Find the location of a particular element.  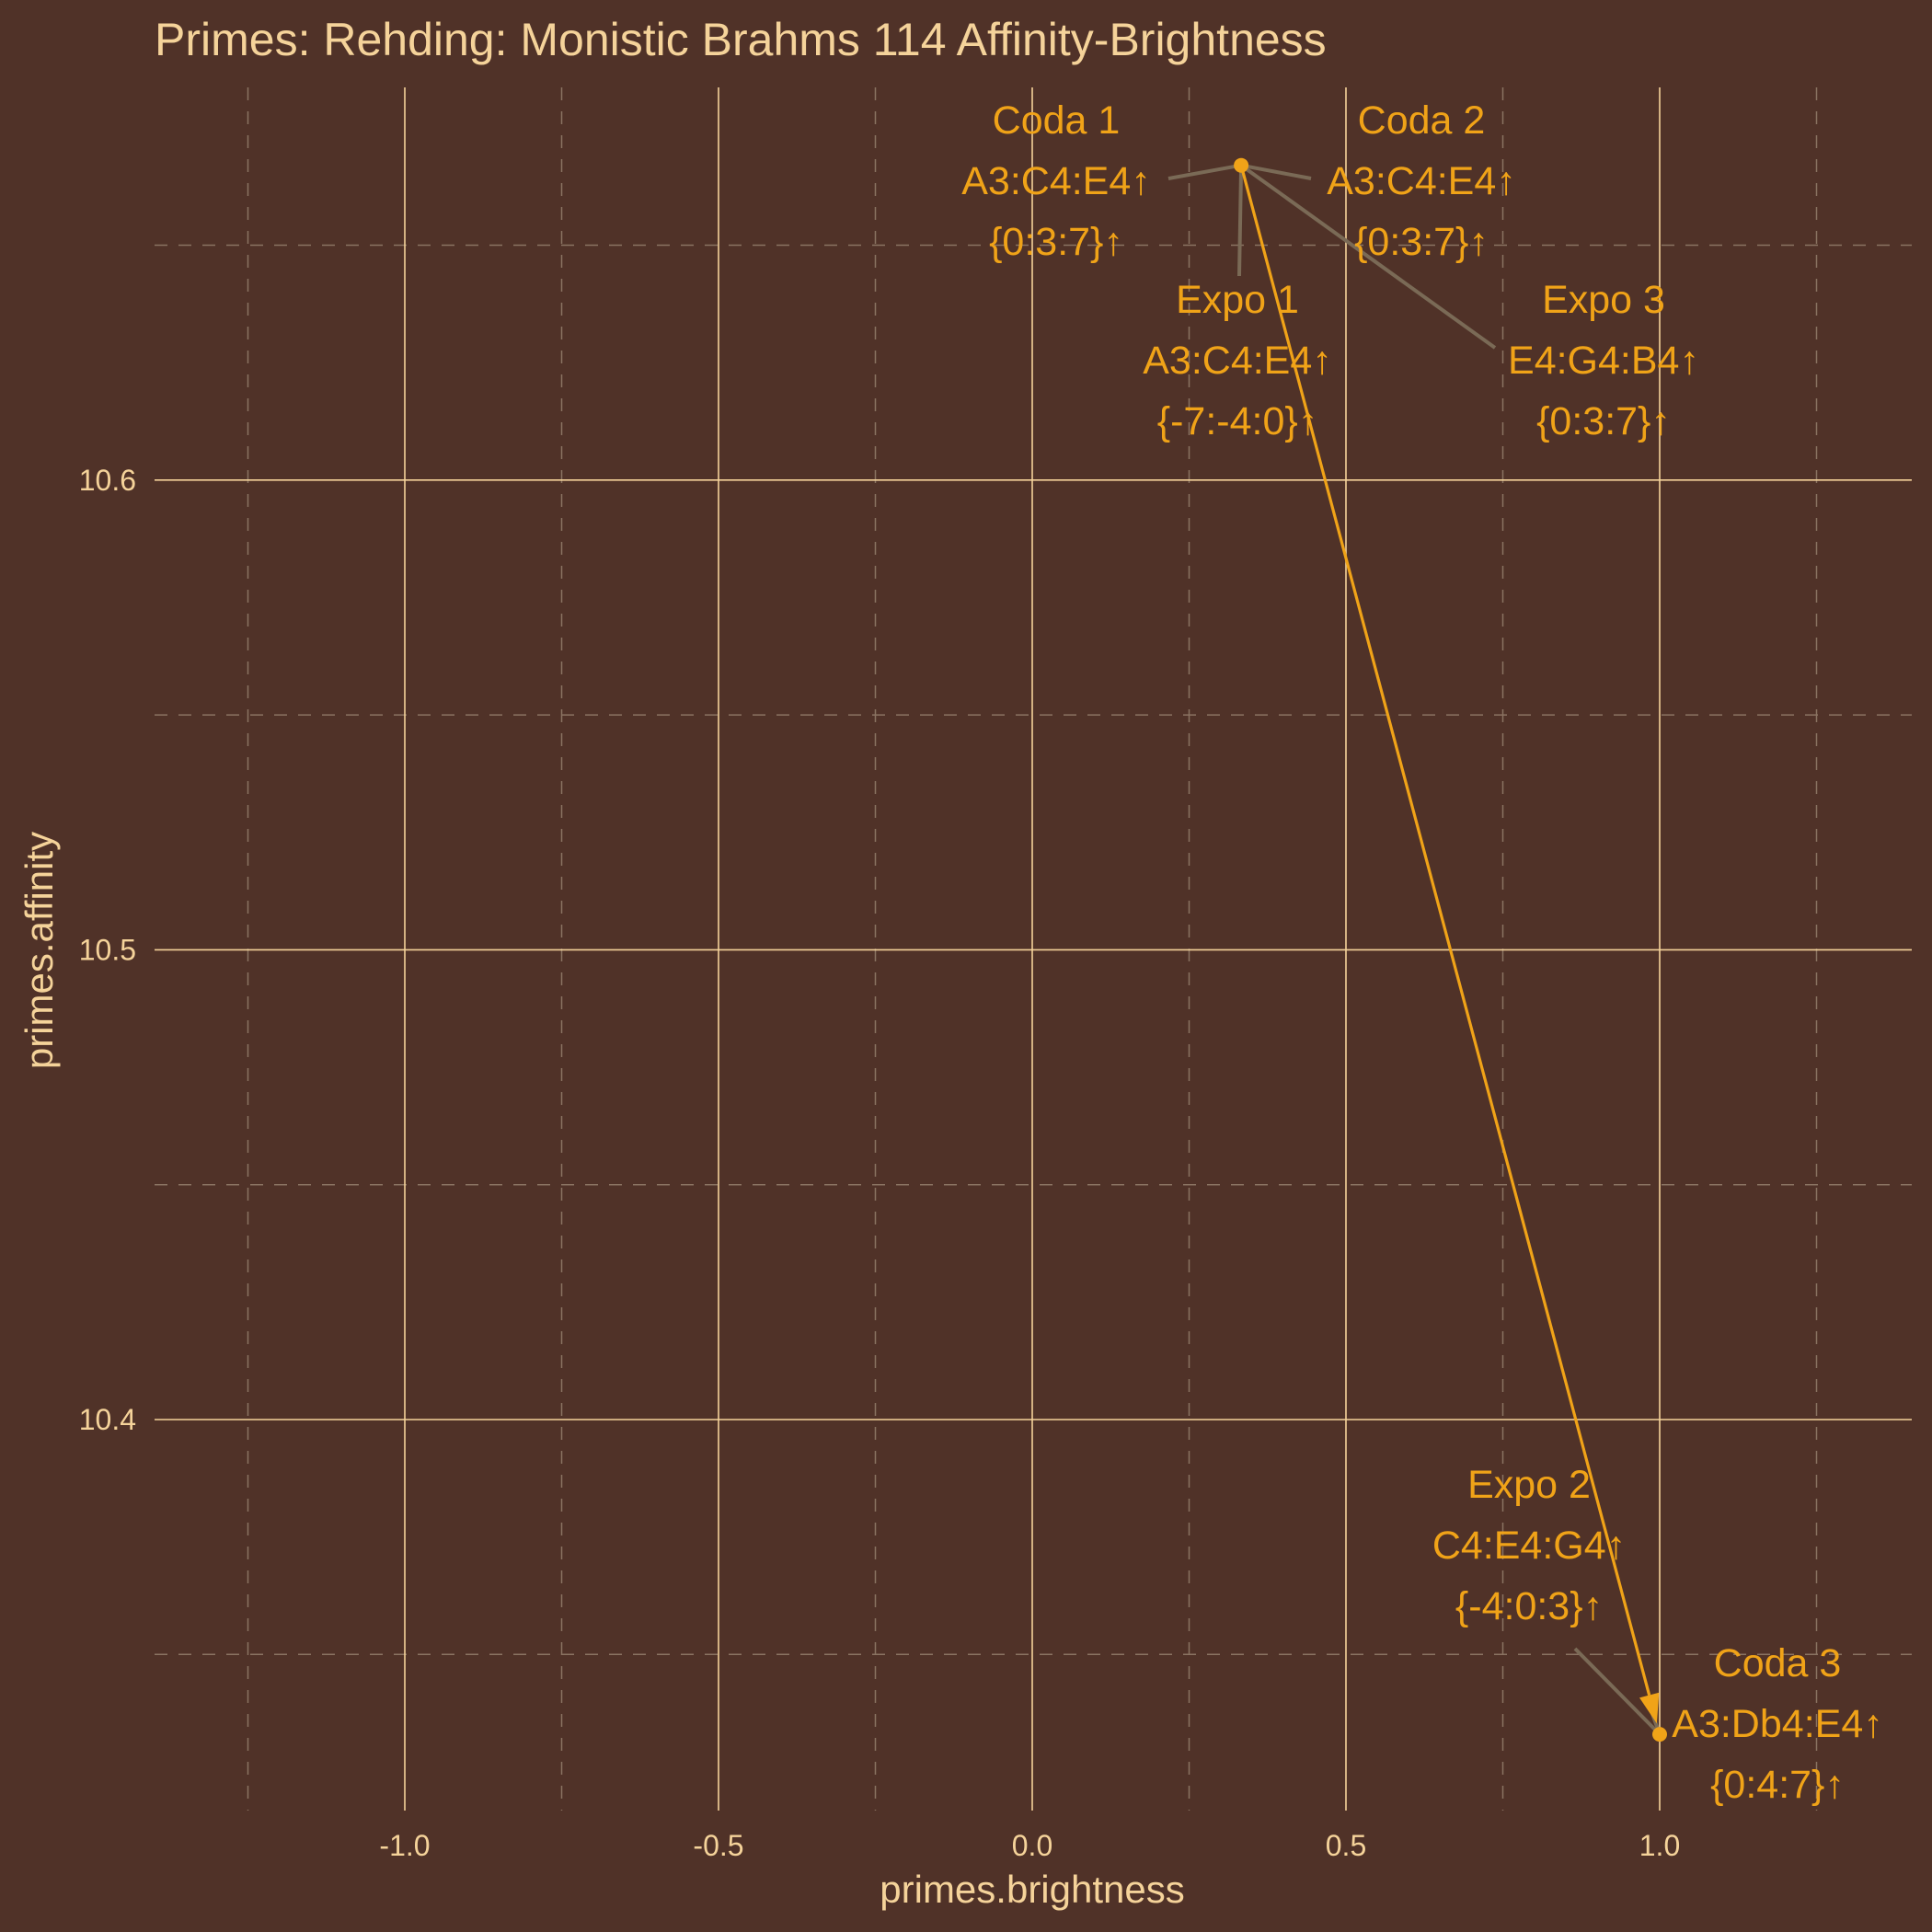

x-tick-label: 1.0 is located at coordinates (1659, 1845).